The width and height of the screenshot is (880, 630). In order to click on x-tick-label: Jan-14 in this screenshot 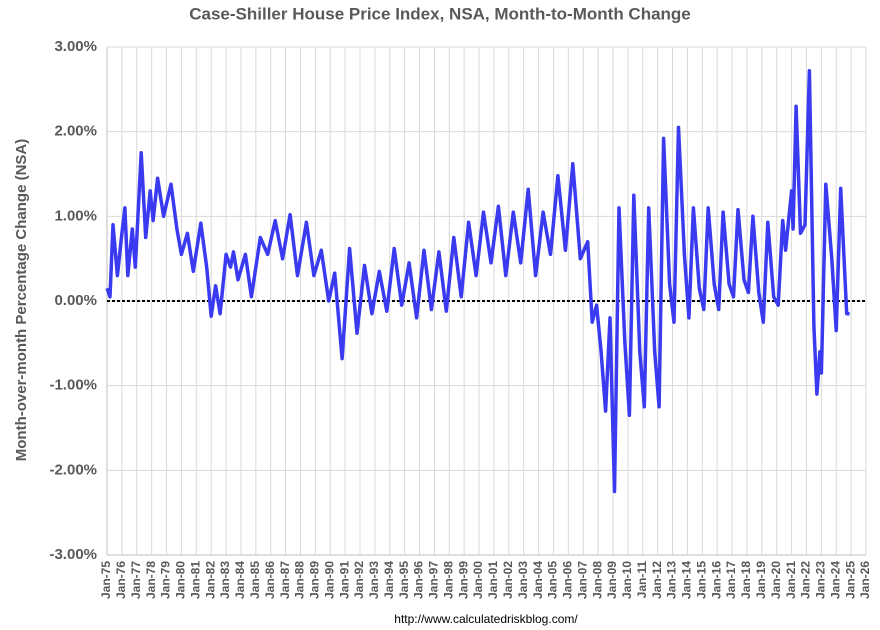, I will do `click(687, 580)`.